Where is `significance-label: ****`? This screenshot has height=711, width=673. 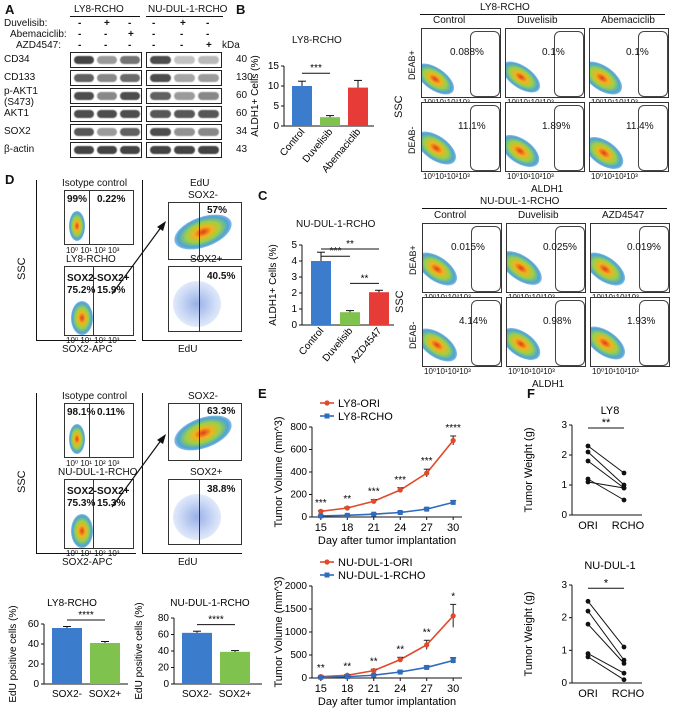
significance-label: **** is located at coordinates (216, 620).